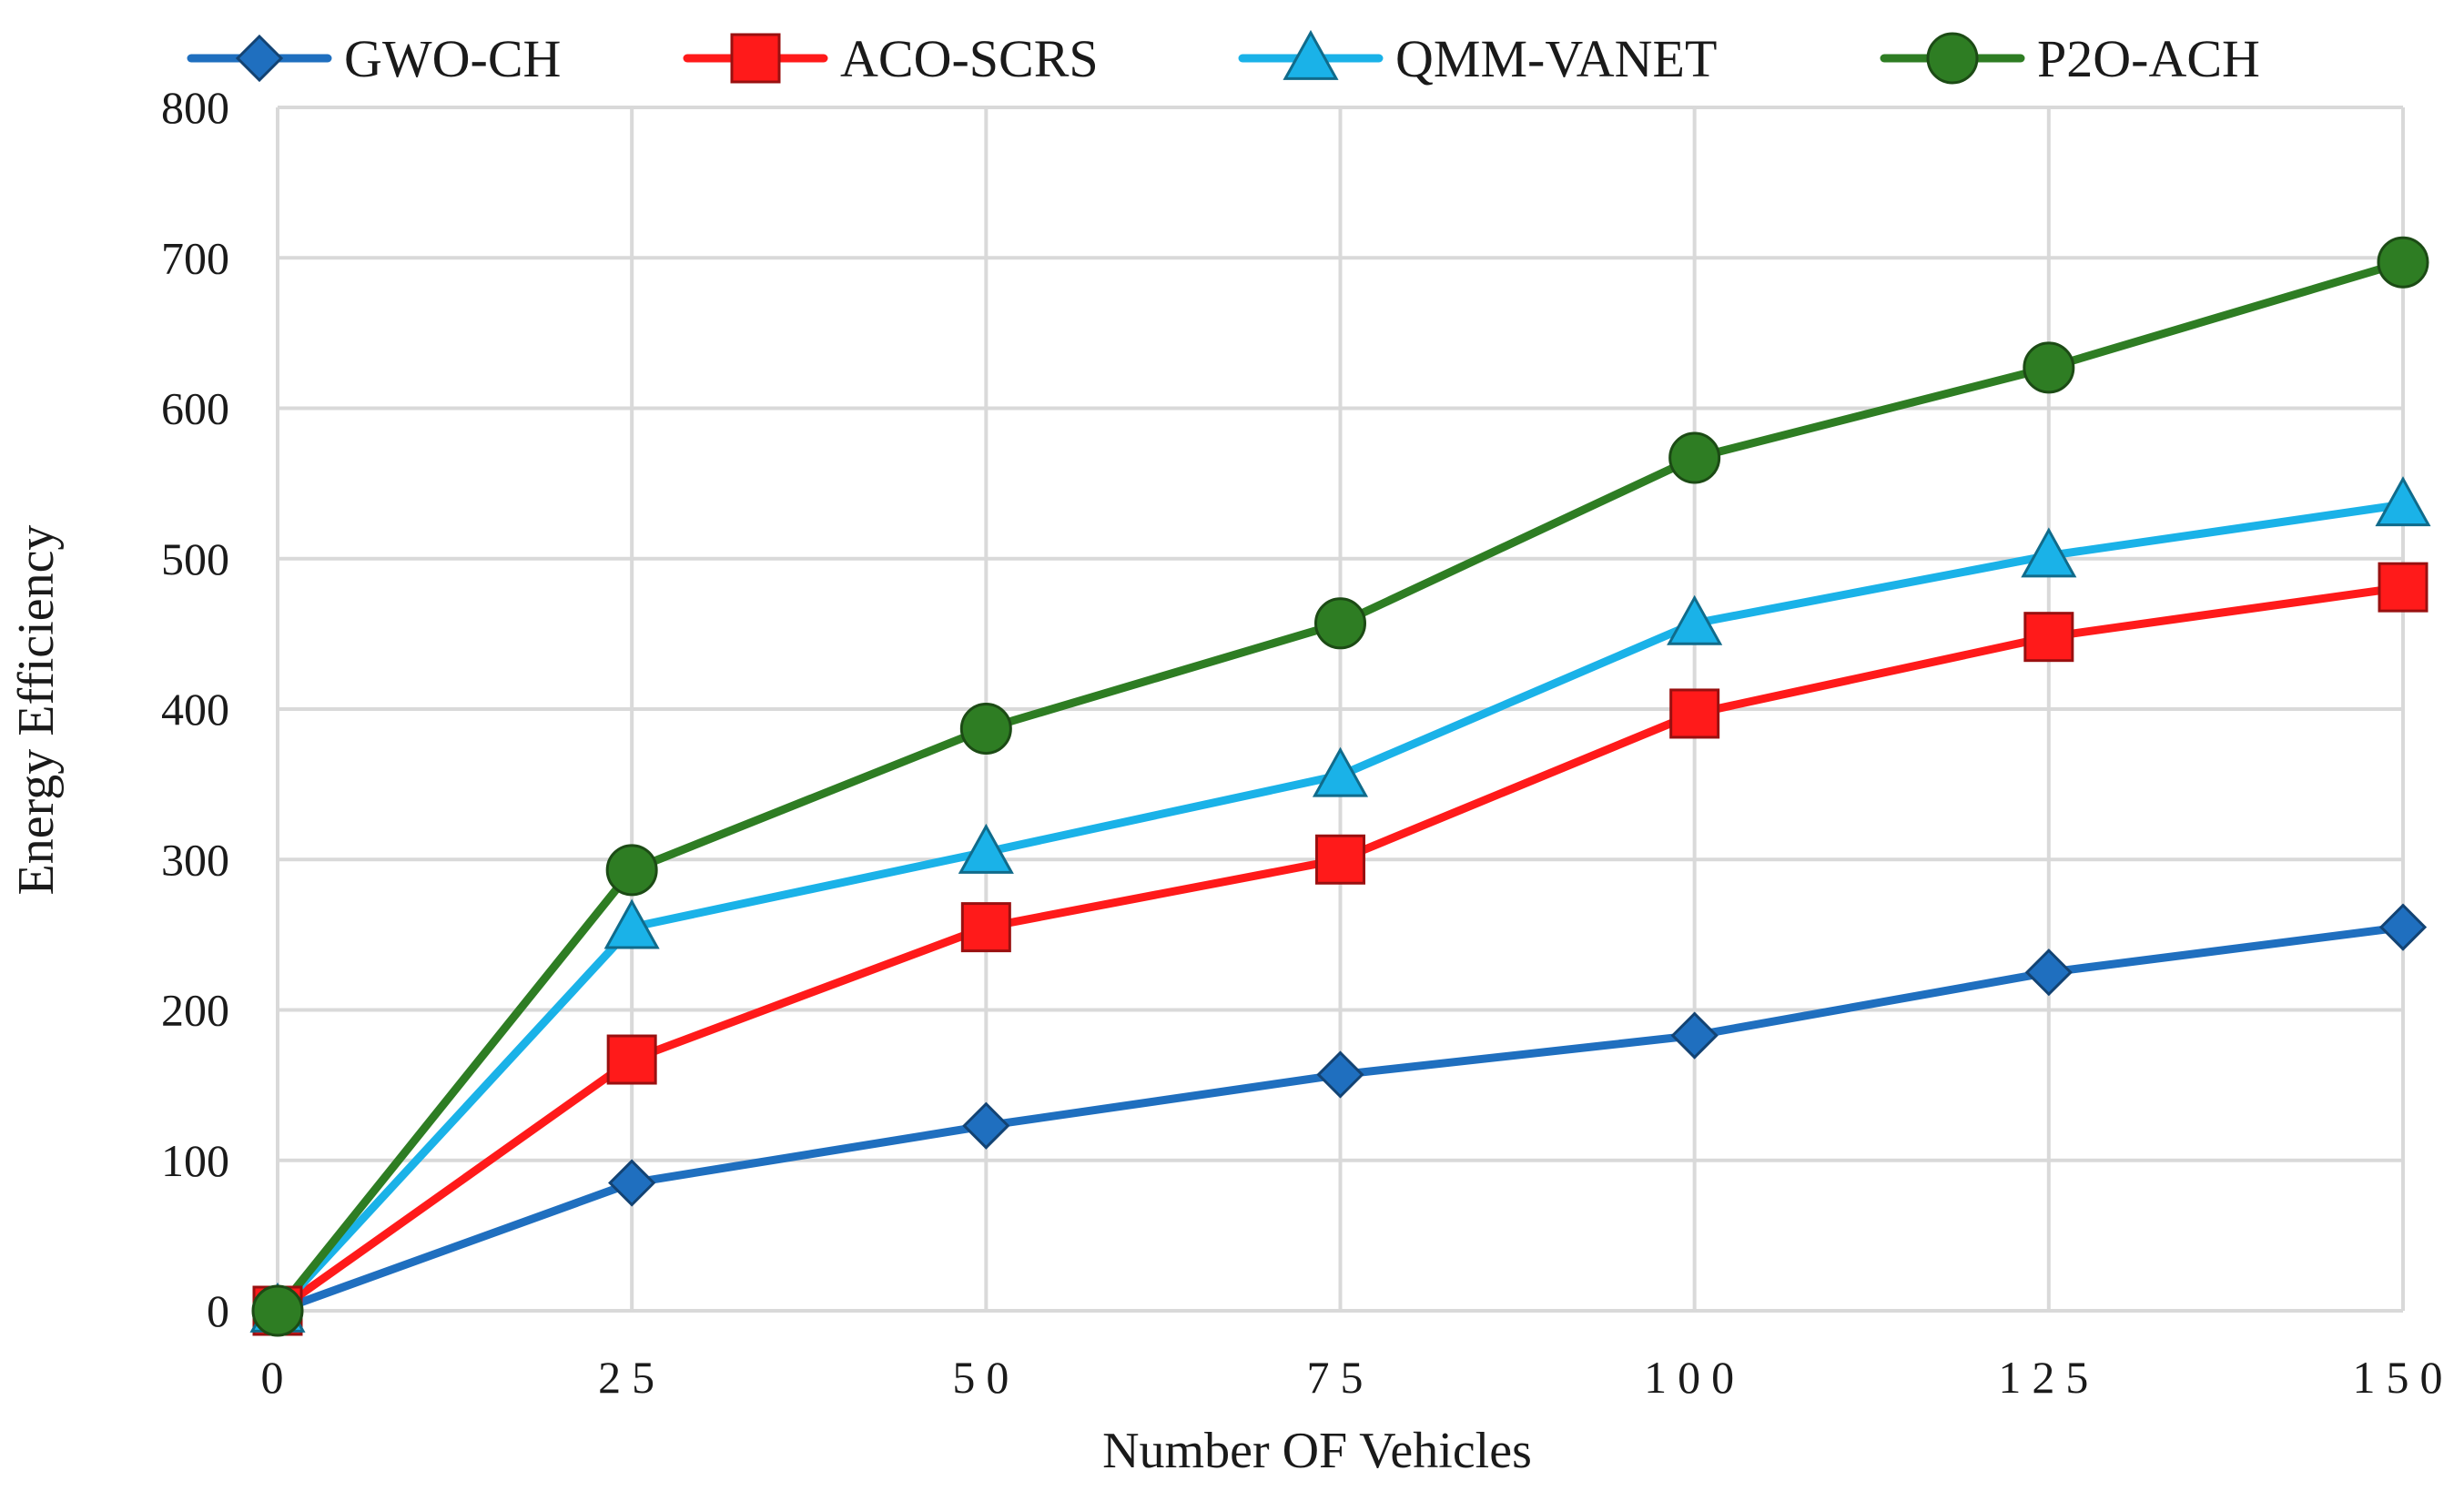 Image resolution: width=2464 pixels, height=1491 pixels. I want to click on x-tick-label: 75, so click(1341, 1377).